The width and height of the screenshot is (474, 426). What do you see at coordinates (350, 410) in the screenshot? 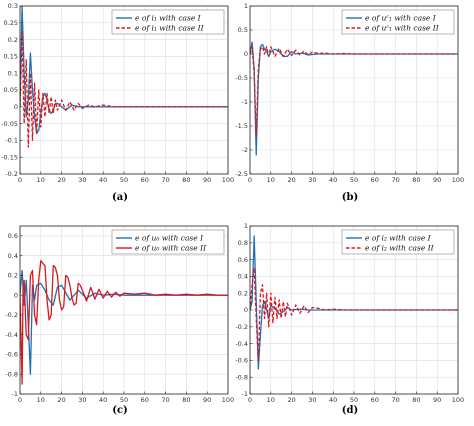
I see `chart-caption: (d)` at bounding box center [350, 410].